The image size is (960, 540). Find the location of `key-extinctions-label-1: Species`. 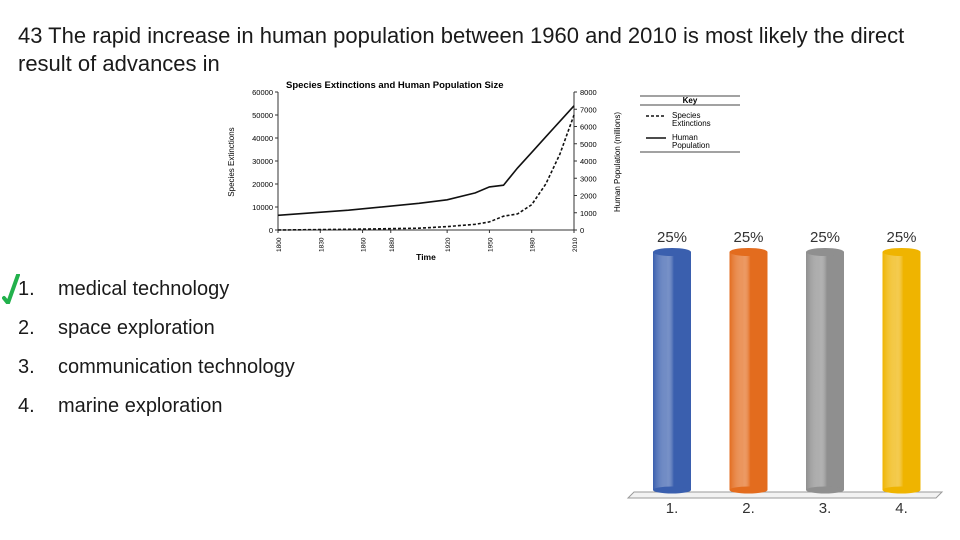

key-extinctions-label-1: Species is located at coordinates (686, 115).